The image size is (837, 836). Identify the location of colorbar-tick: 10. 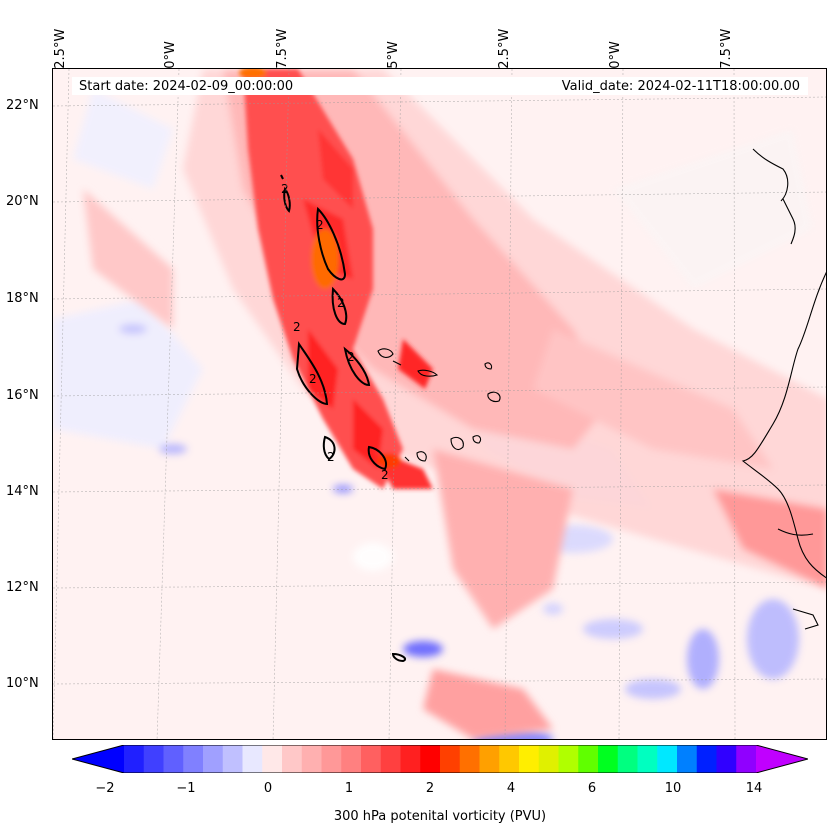
(673, 788).